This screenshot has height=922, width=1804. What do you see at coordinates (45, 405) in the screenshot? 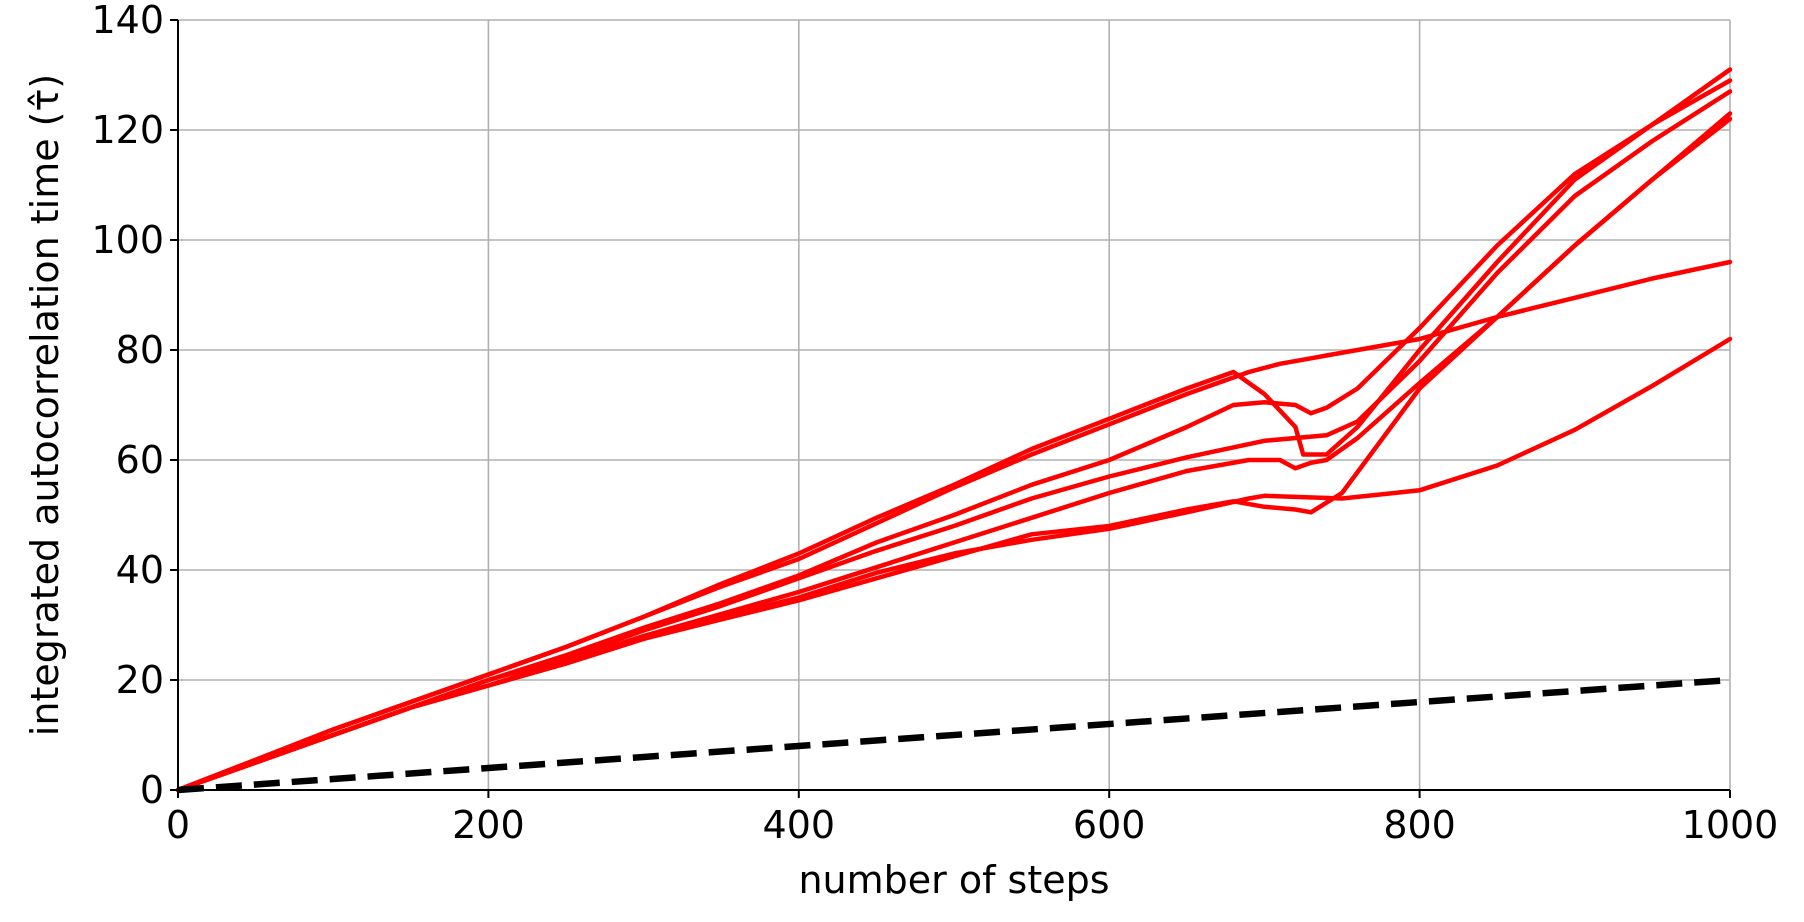
I see `y-axis-label: integrated autocorrelation time (τ̂)` at bounding box center [45, 405].